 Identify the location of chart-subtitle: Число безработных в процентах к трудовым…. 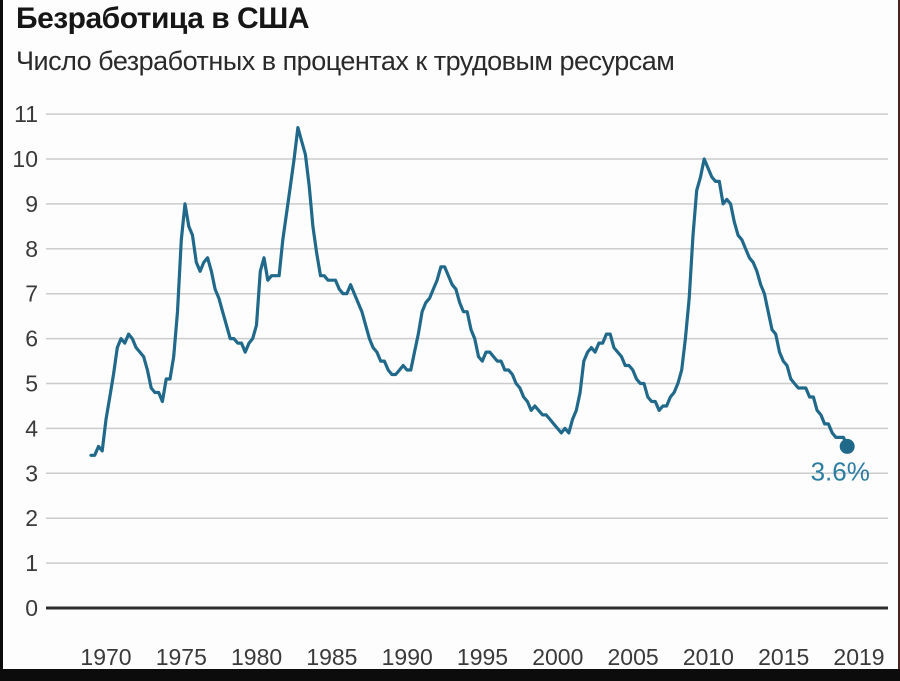
(345, 61).